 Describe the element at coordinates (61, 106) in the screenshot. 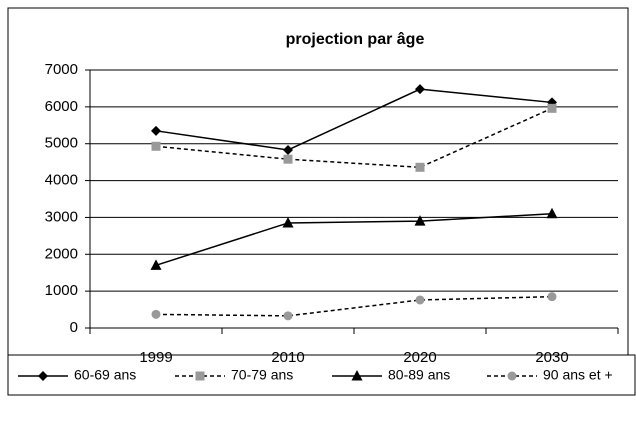

I see `y-tick-label: 6000` at that location.